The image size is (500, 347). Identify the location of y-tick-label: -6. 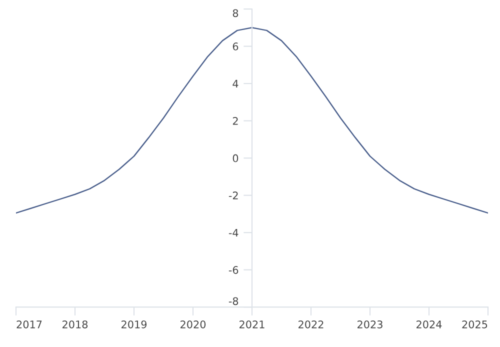
(233, 270).